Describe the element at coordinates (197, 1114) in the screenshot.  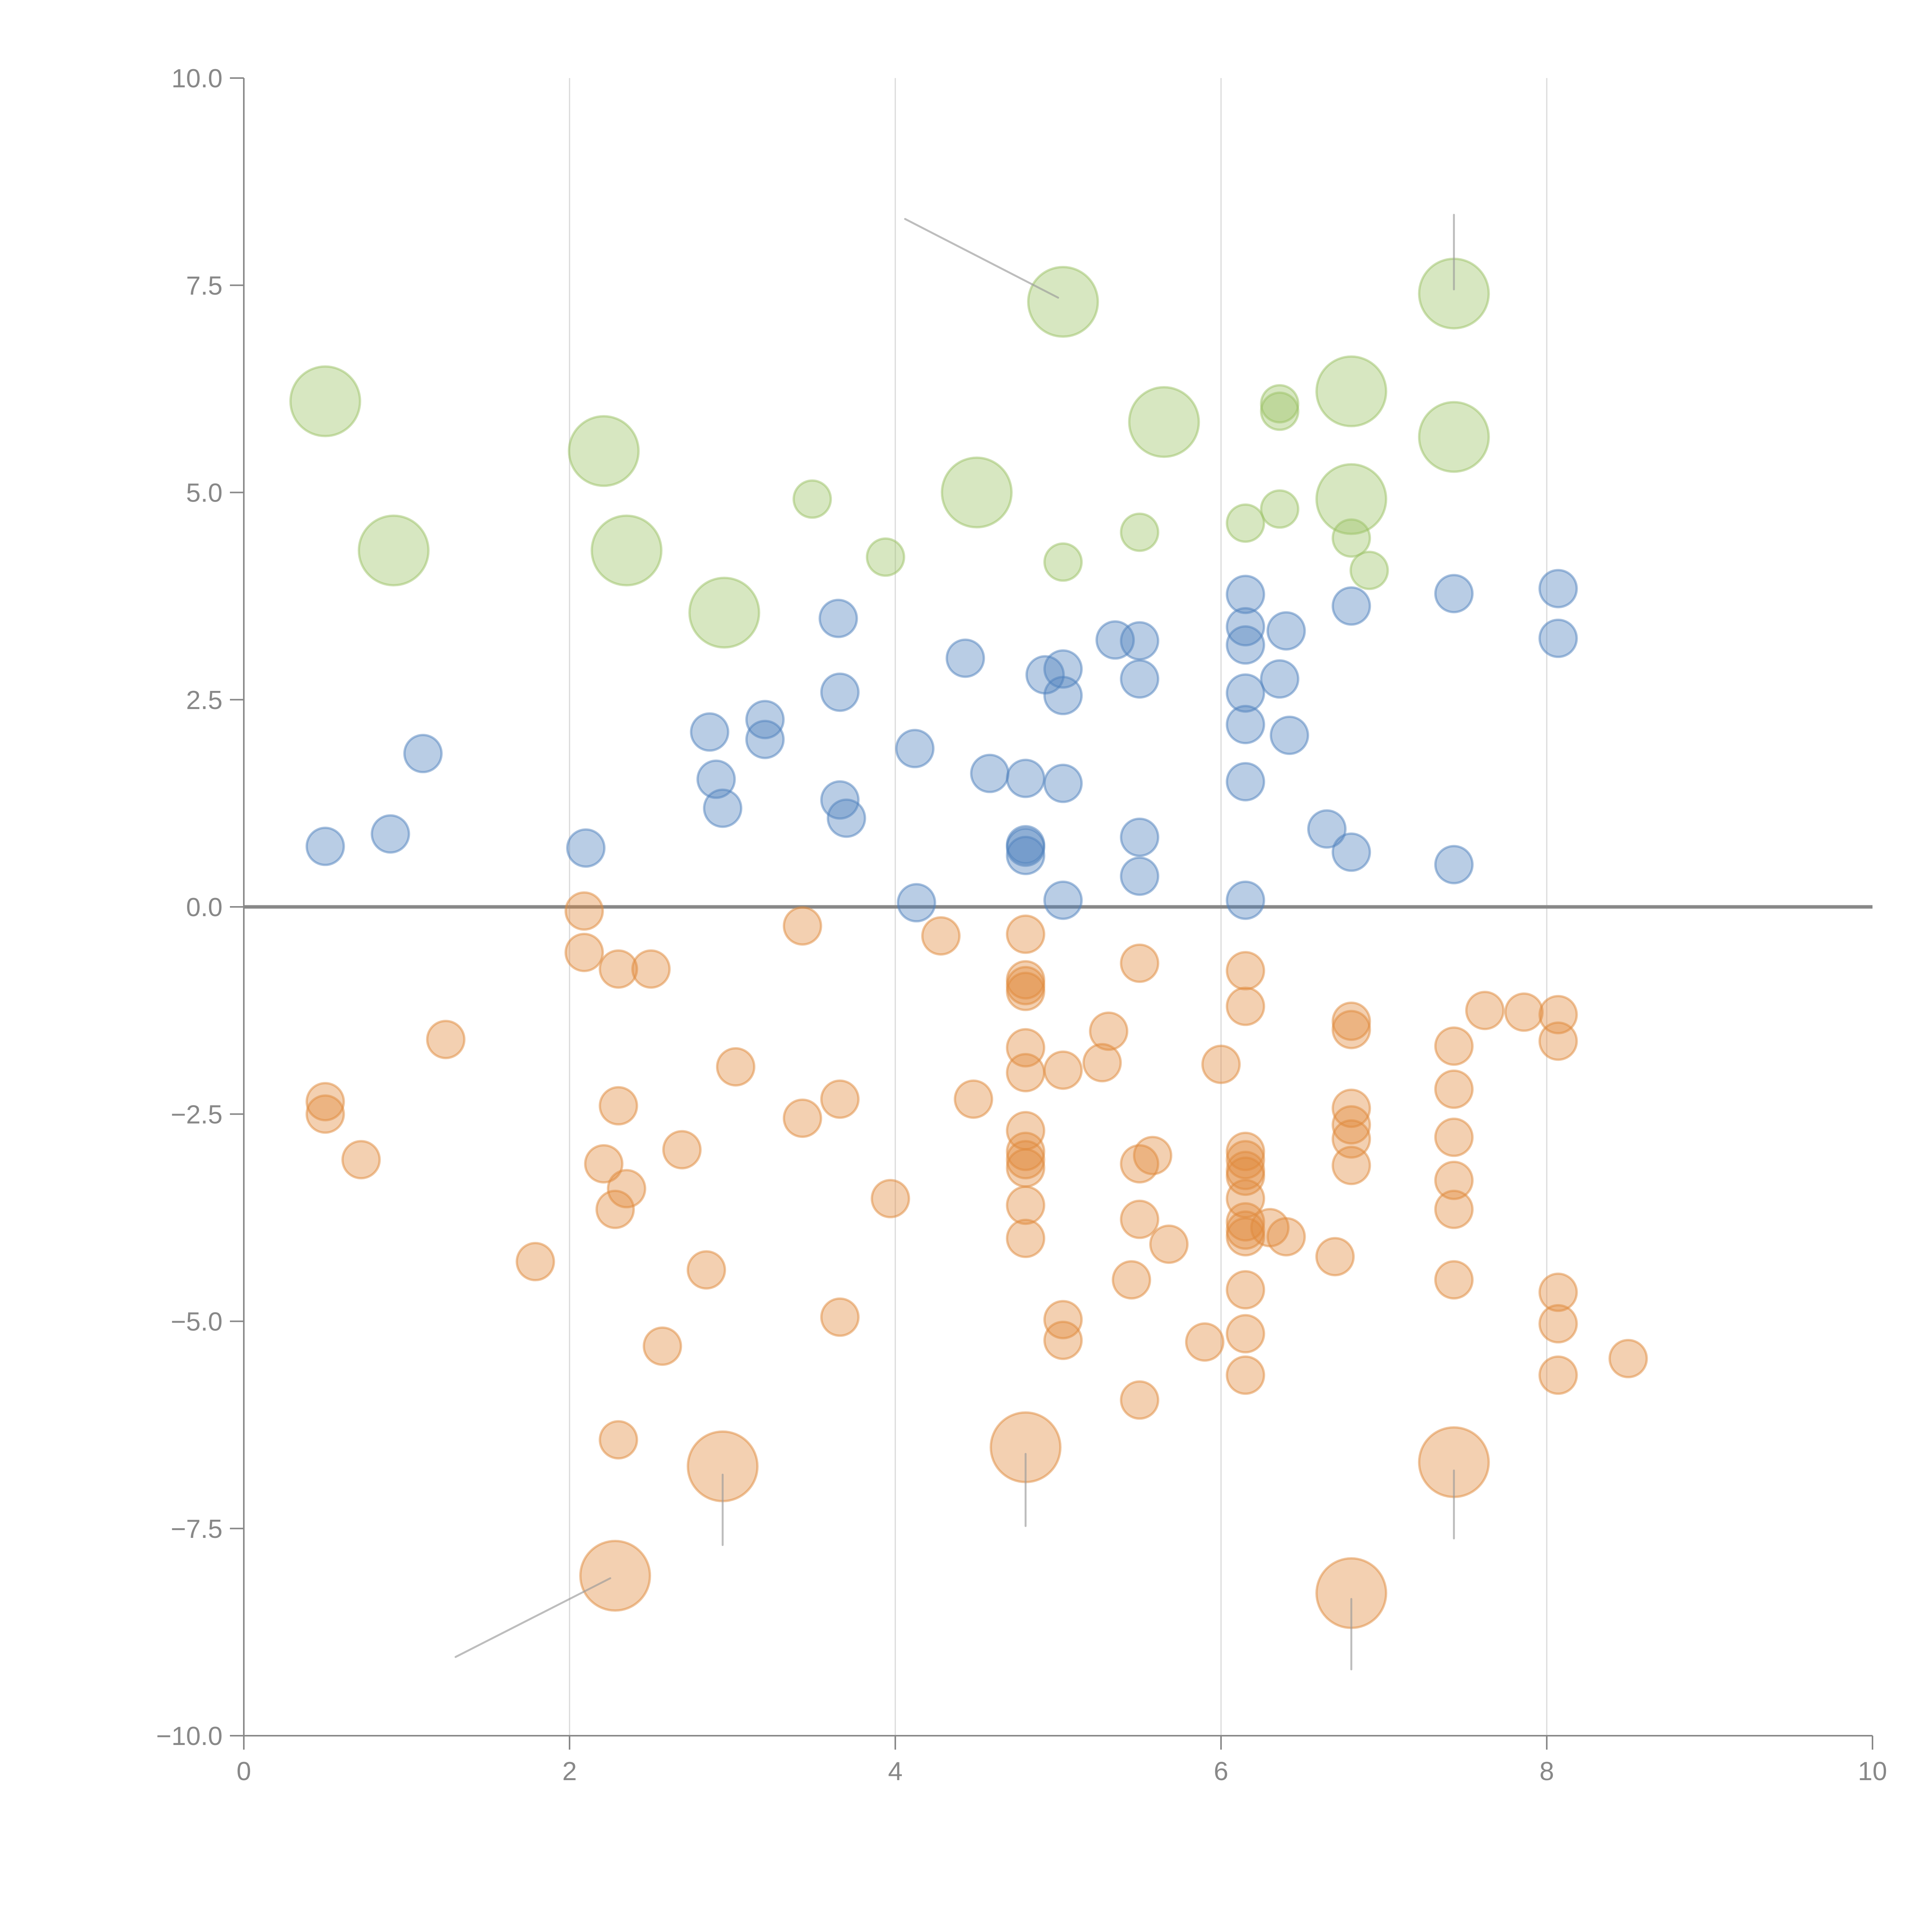
I see `y-tick-label: −2.5` at that location.